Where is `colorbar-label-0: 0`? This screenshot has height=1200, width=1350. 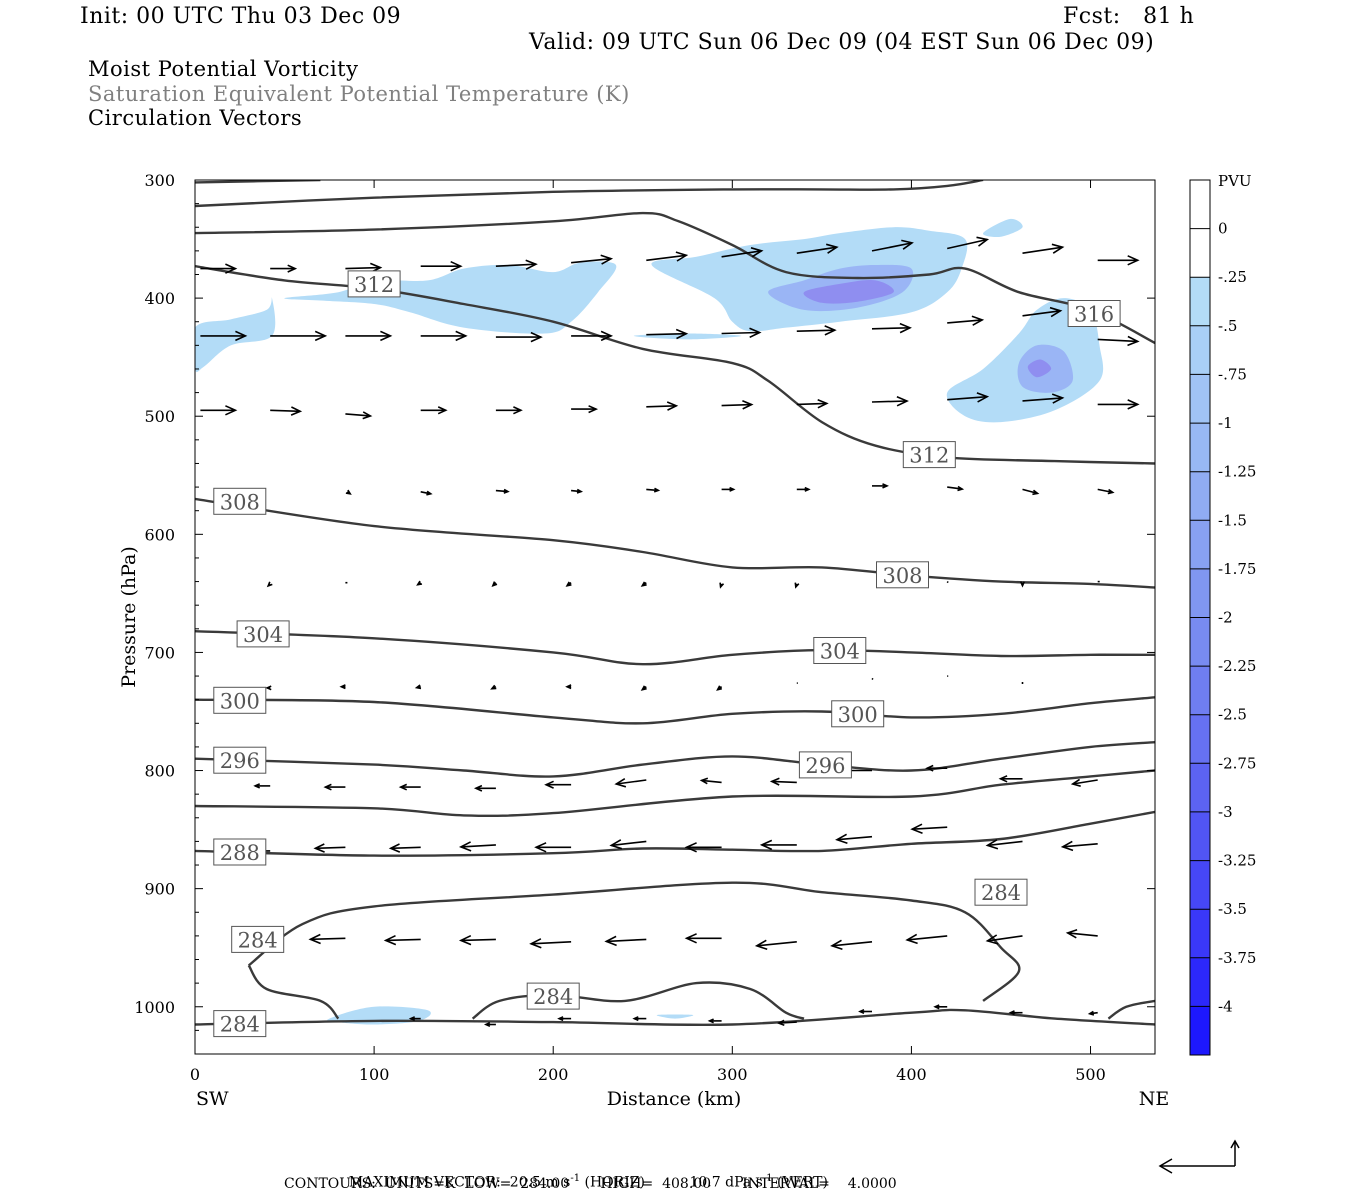
colorbar-label-0: 0 is located at coordinates (1223, 229).